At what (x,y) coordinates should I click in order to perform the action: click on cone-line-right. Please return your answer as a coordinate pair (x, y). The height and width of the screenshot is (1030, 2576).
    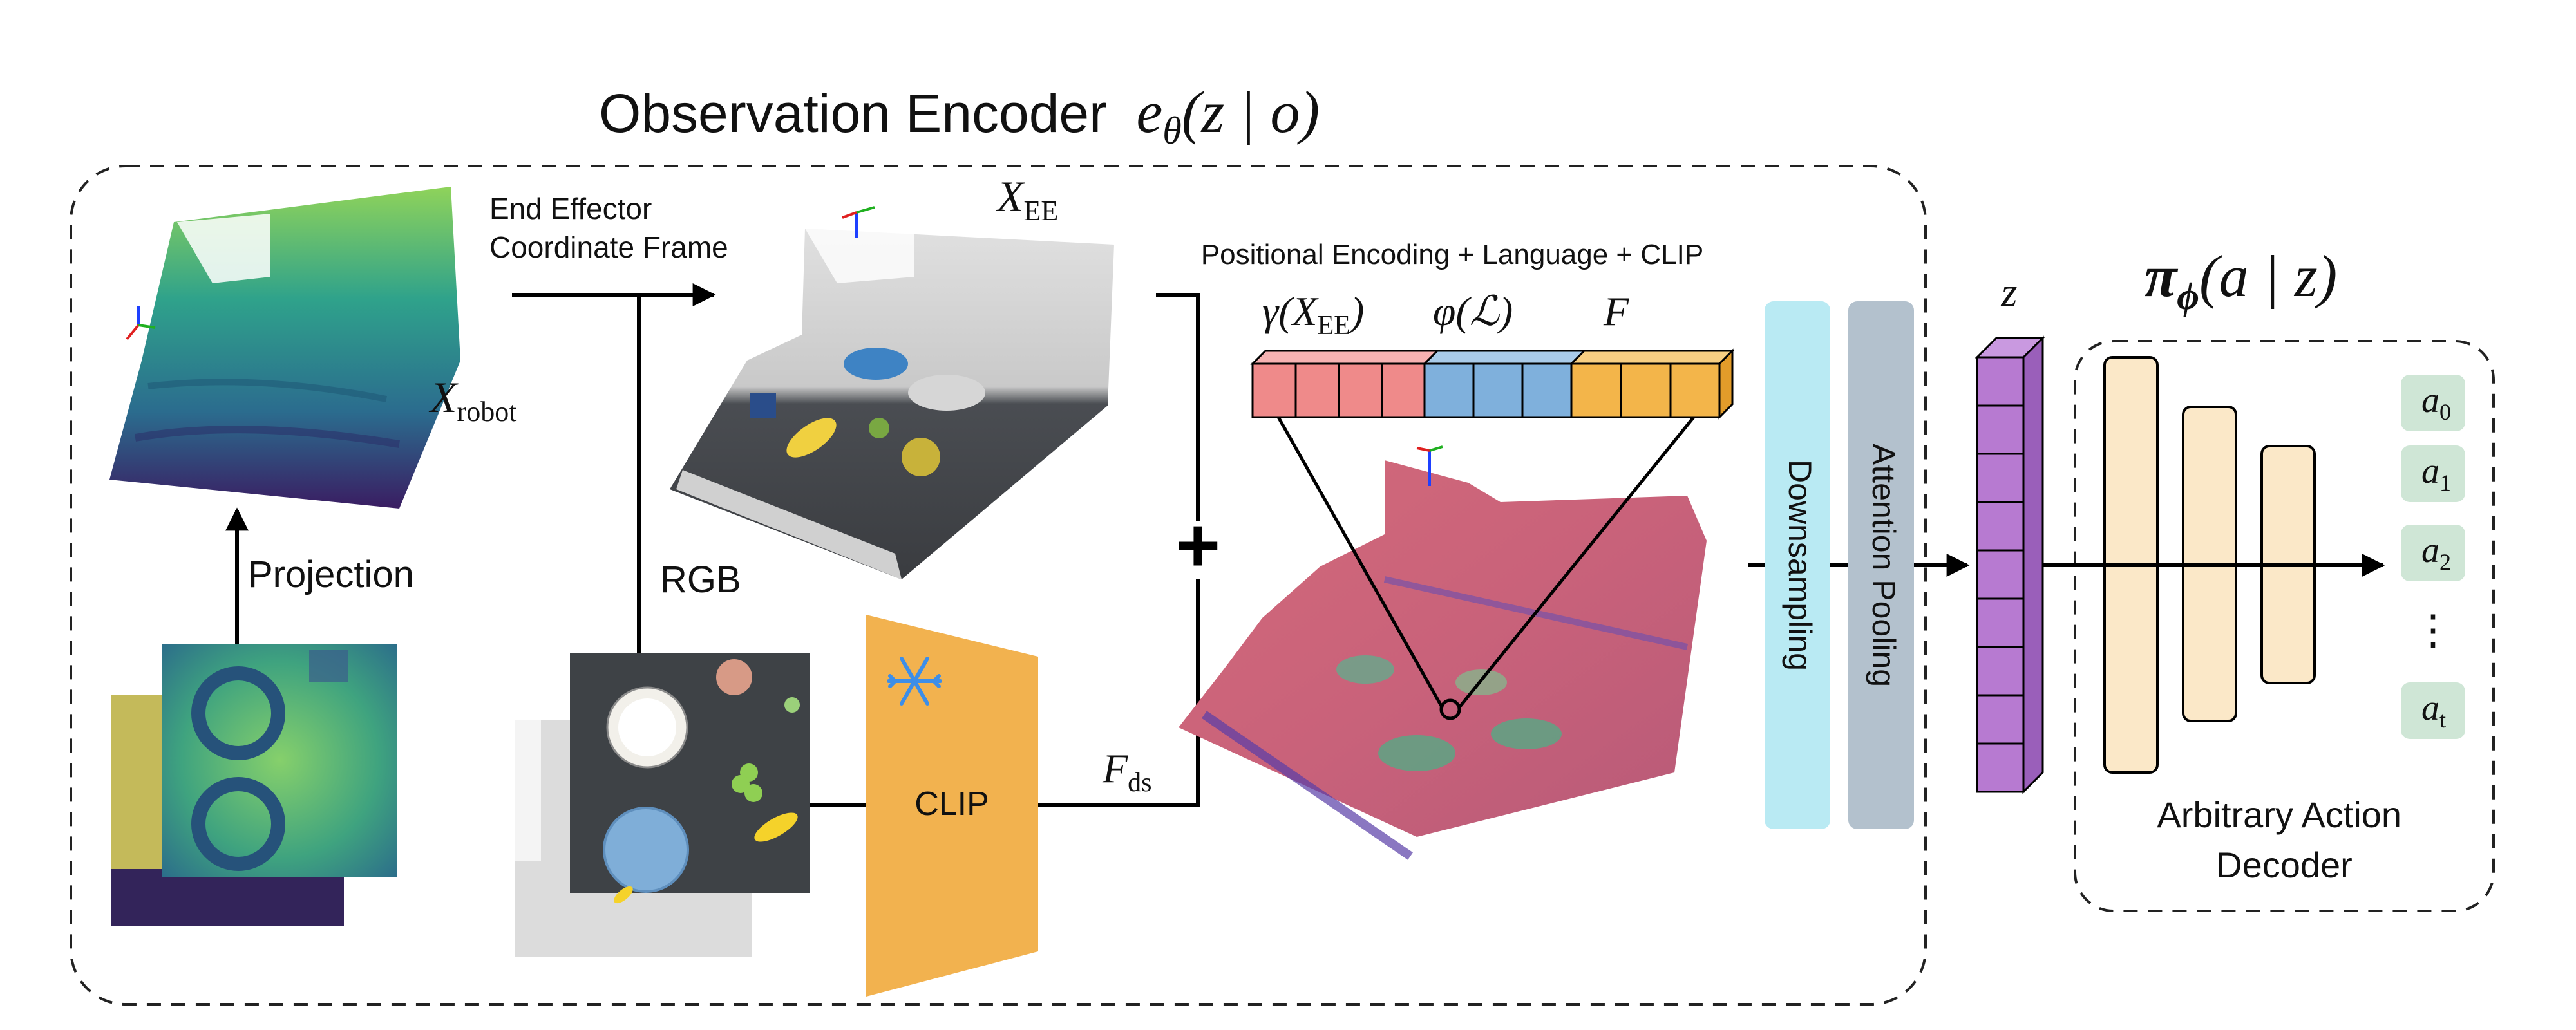
    Looking at the image, I should click on (1576, 562).